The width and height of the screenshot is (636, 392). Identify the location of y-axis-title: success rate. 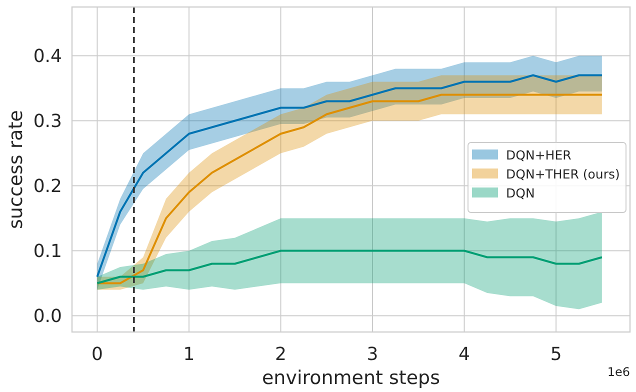
(16, 169).